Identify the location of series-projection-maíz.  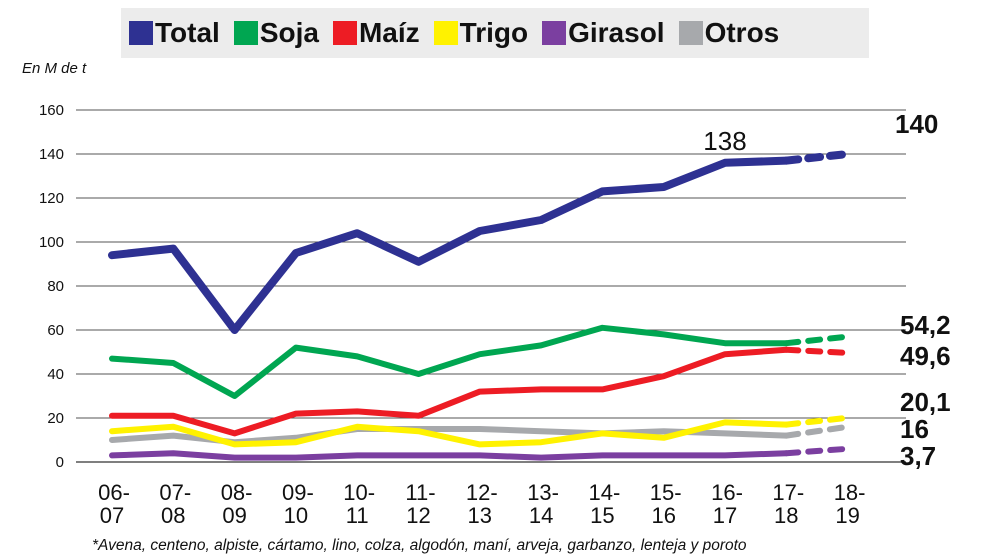
(817, 351).